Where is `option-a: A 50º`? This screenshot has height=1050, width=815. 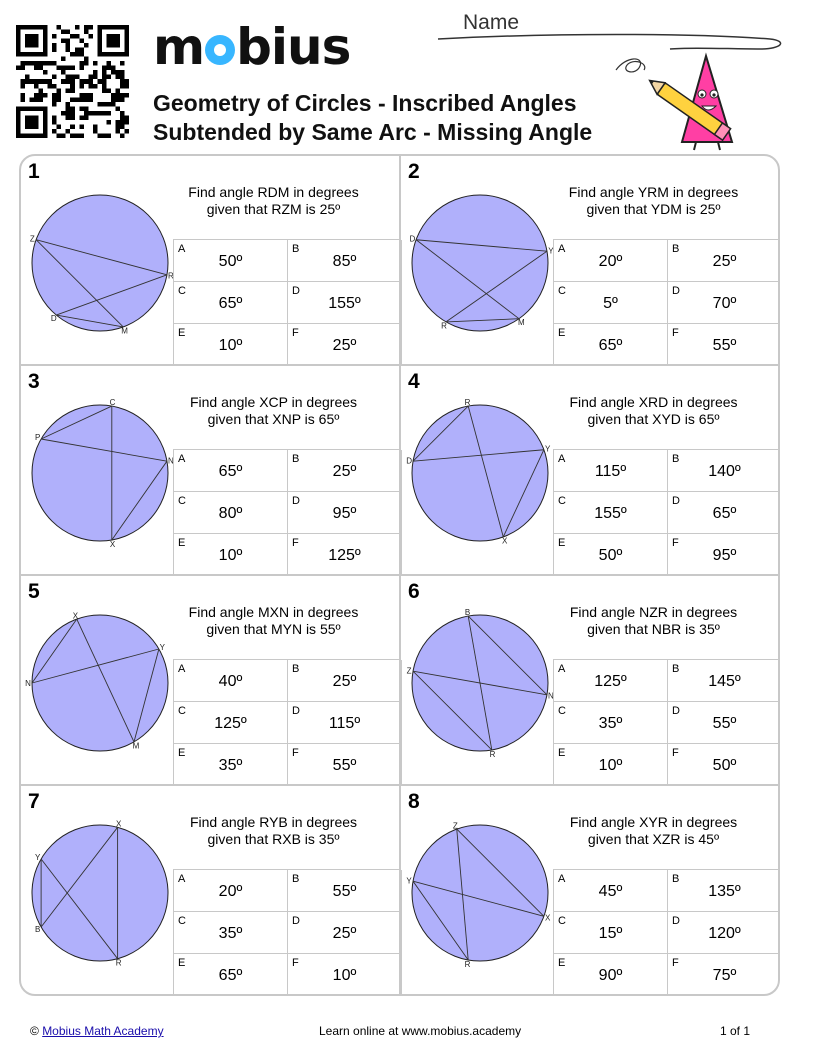
option-a: A 50º is located at coordinates (231, 261).